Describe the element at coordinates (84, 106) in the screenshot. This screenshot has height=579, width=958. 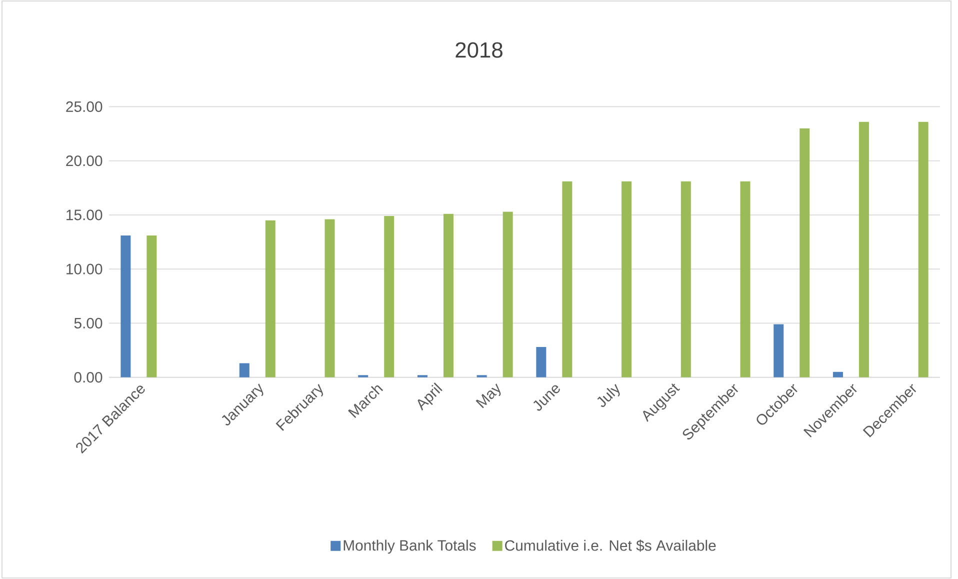
I see `y-tick-label: 25.00` at that location.